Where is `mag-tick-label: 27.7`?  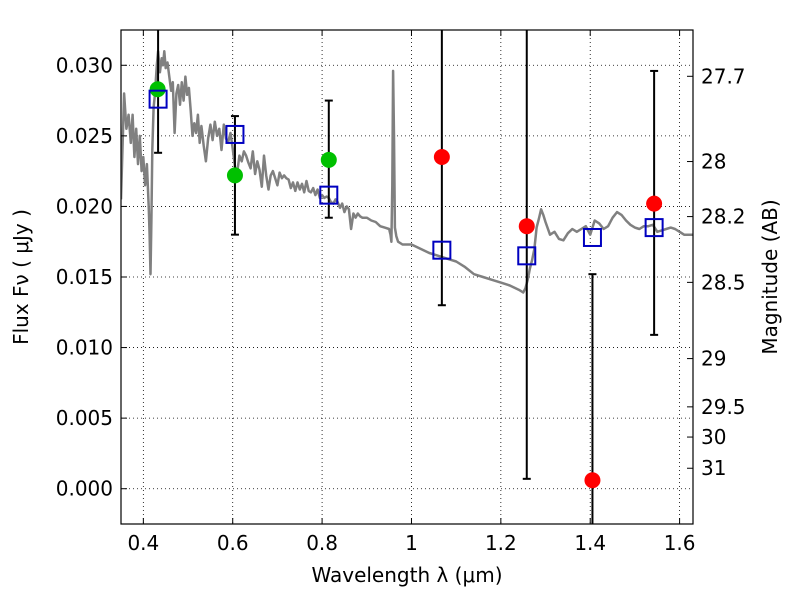 mag-tick-label: 27.7 is located at coordinates (723, 76).